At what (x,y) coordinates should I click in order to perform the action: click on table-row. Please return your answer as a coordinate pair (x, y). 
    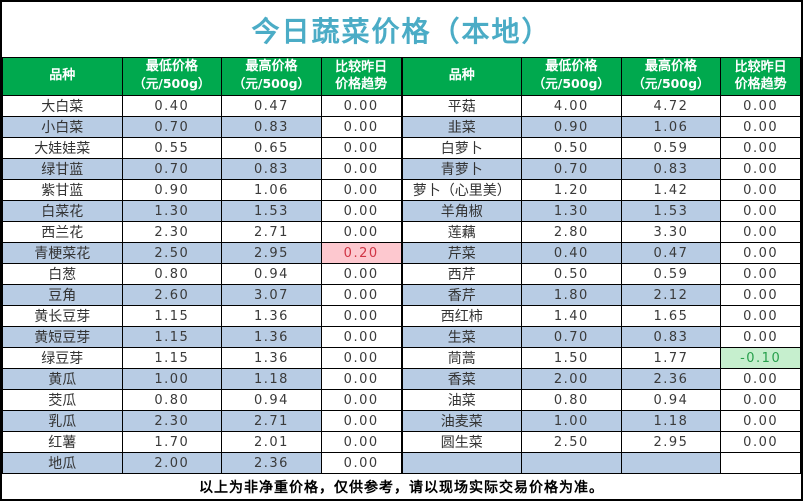
    Looking at the image, I should click on (601, 463).